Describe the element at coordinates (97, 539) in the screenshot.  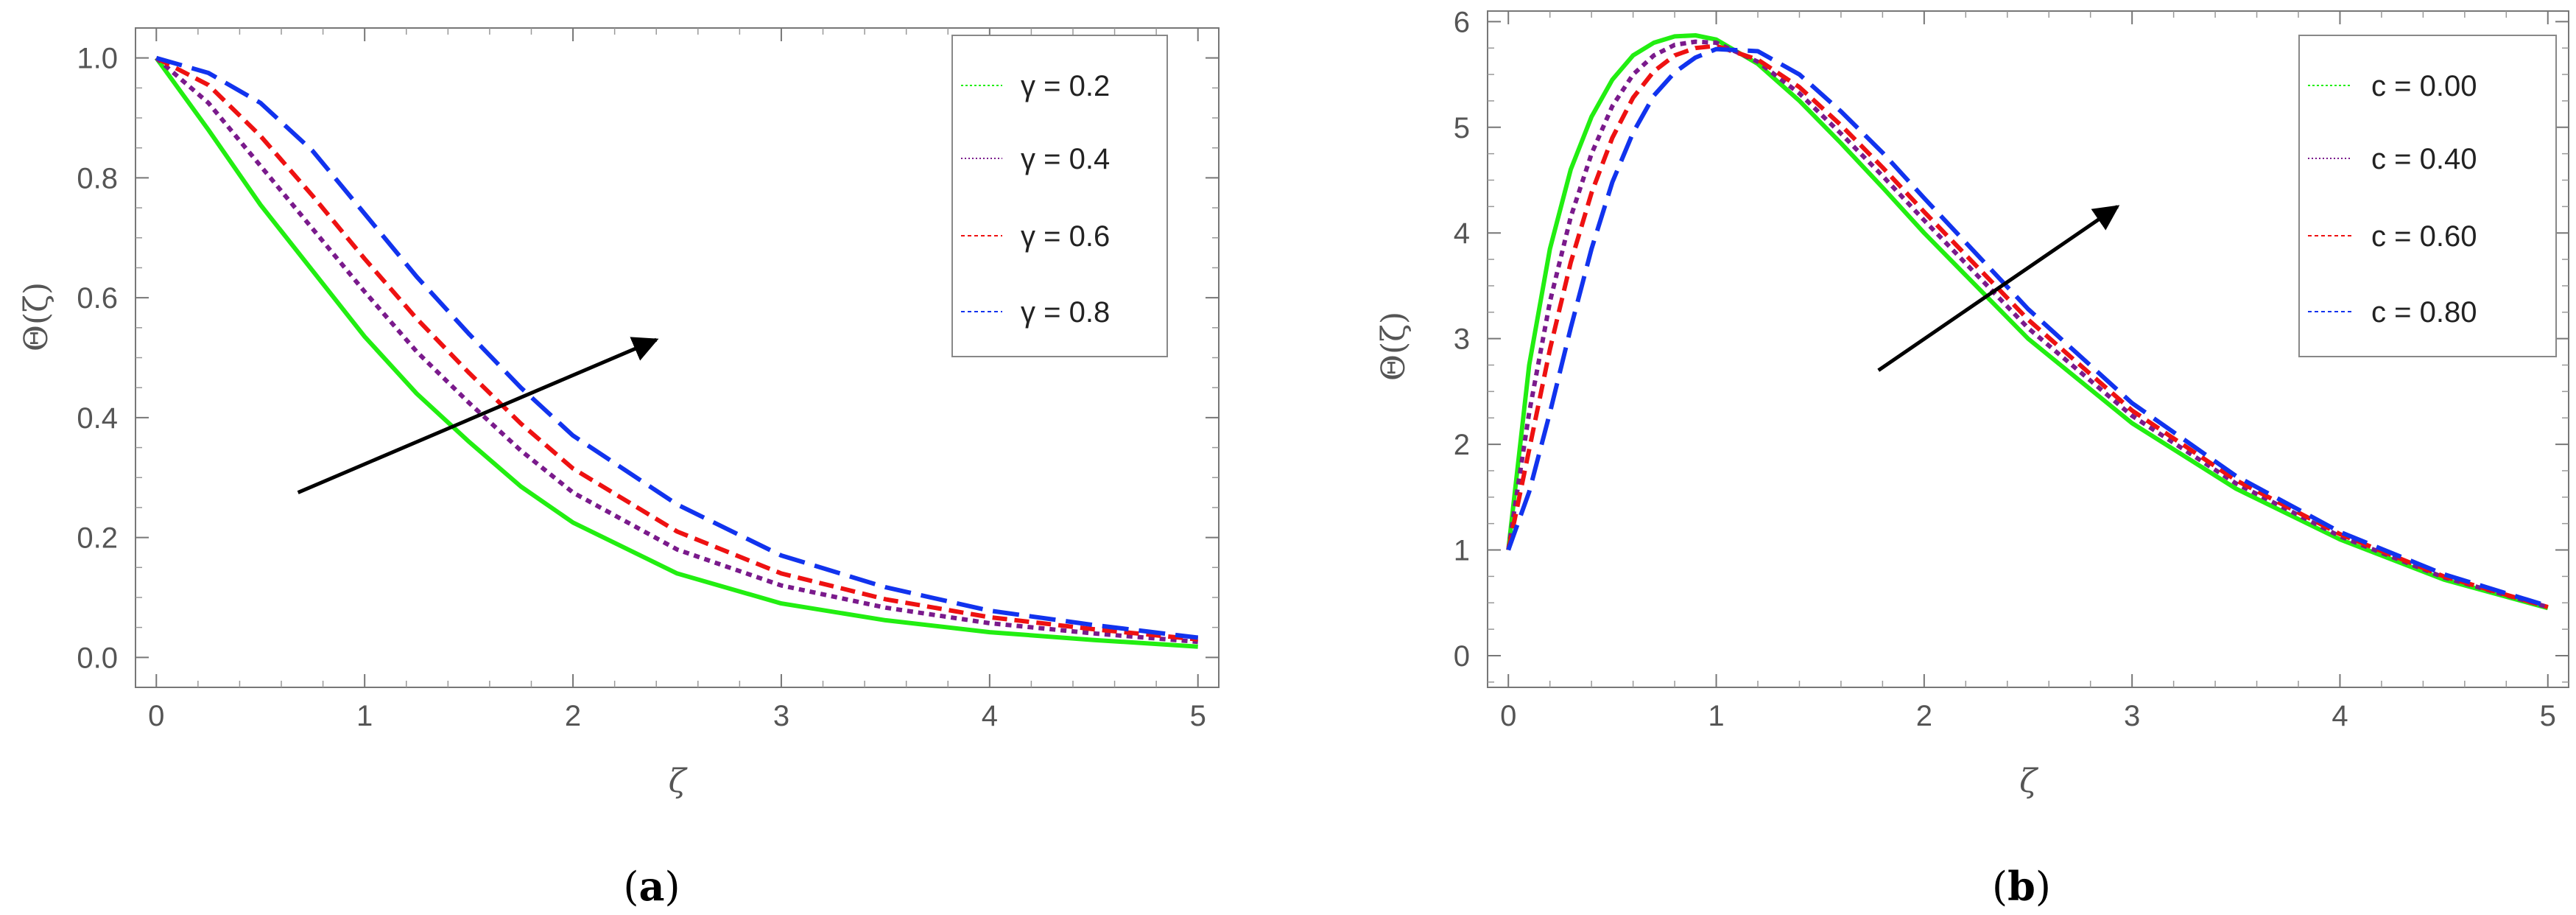
I see `y-tick-label: 0.2` at that location.